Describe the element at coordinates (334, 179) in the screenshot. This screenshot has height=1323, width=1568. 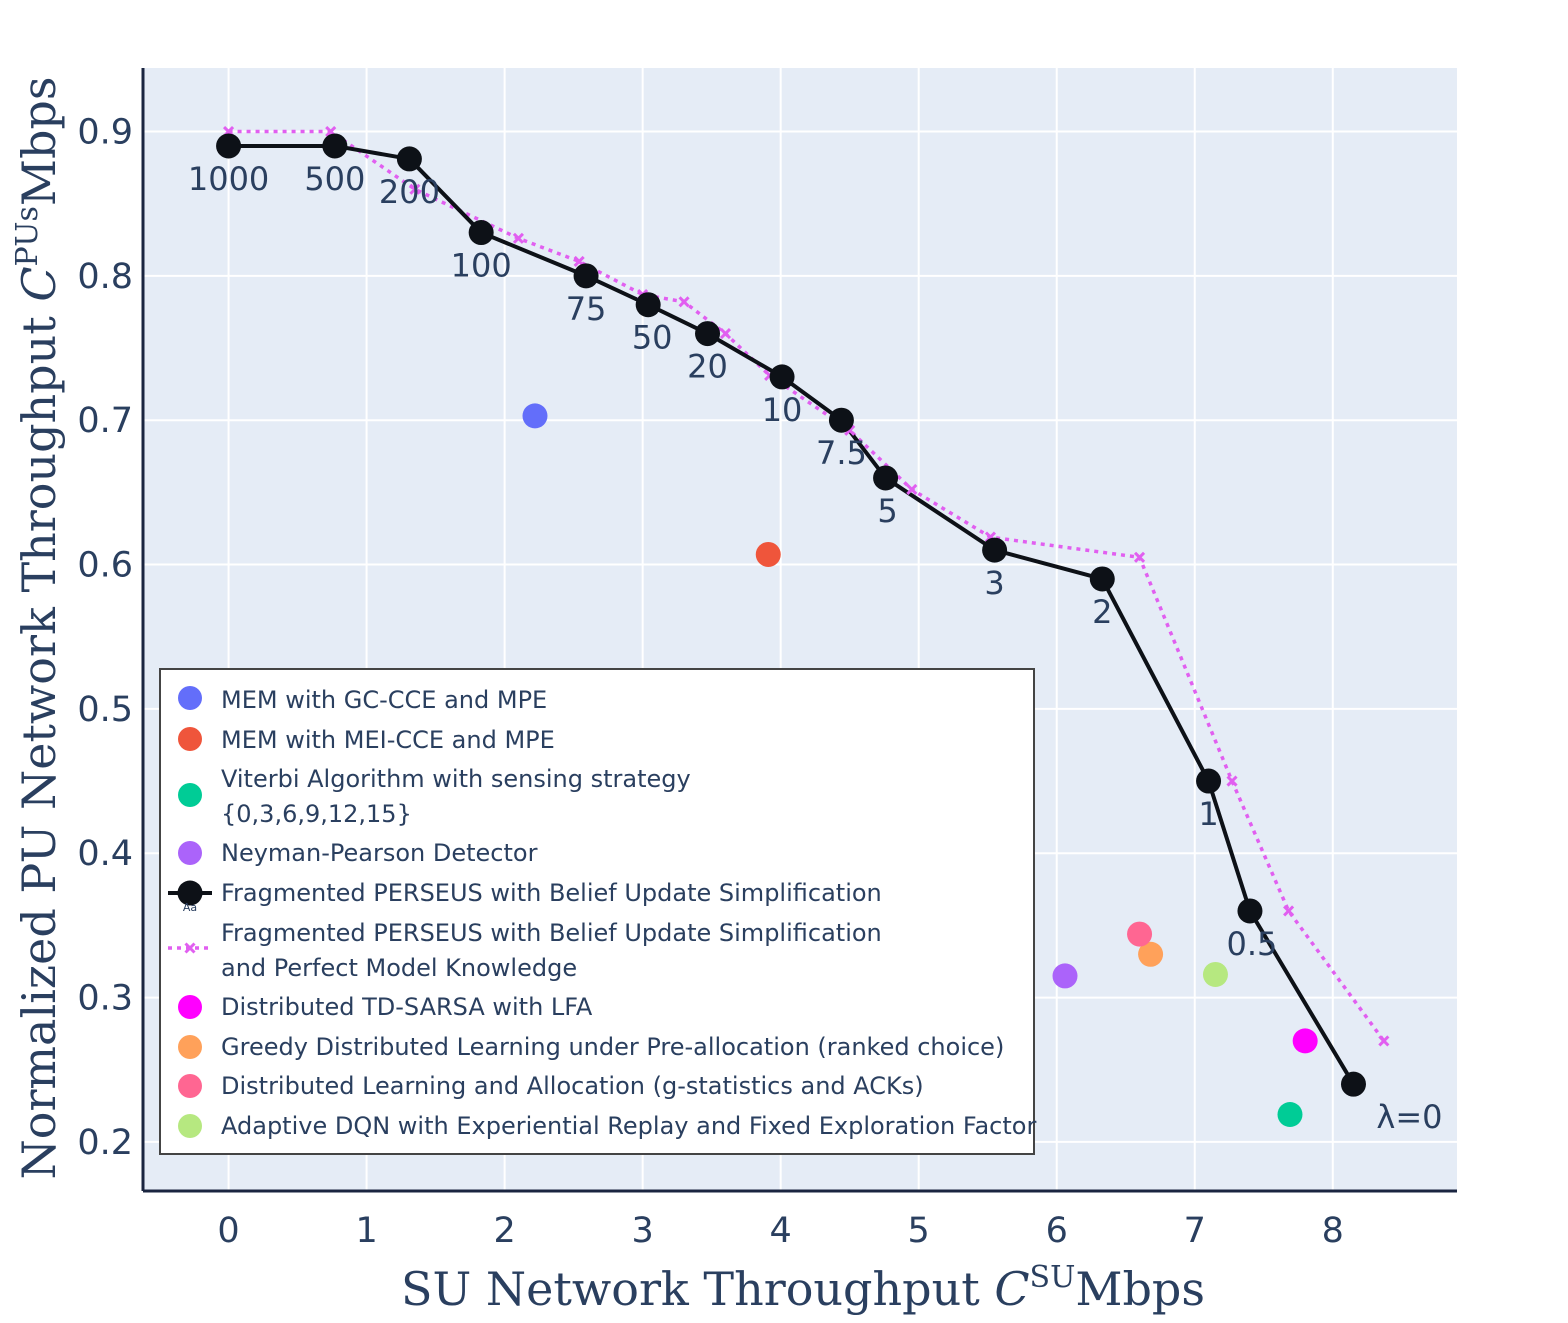
I see `lambda-label: 500` at that location.